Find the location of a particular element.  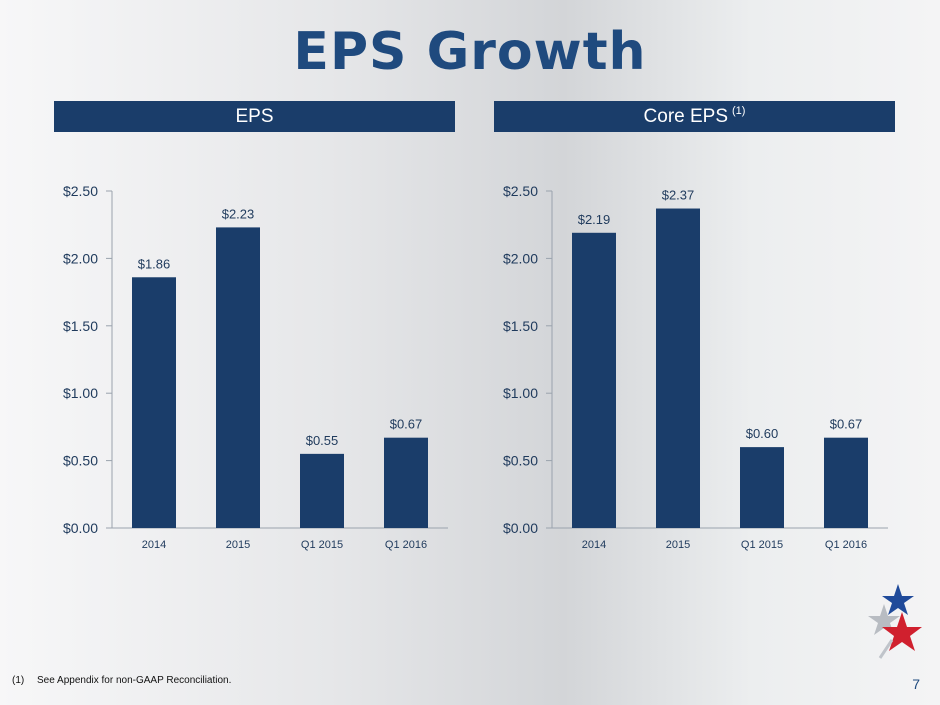

slide-title: EPS Growth is located at coordinates (470, 52).